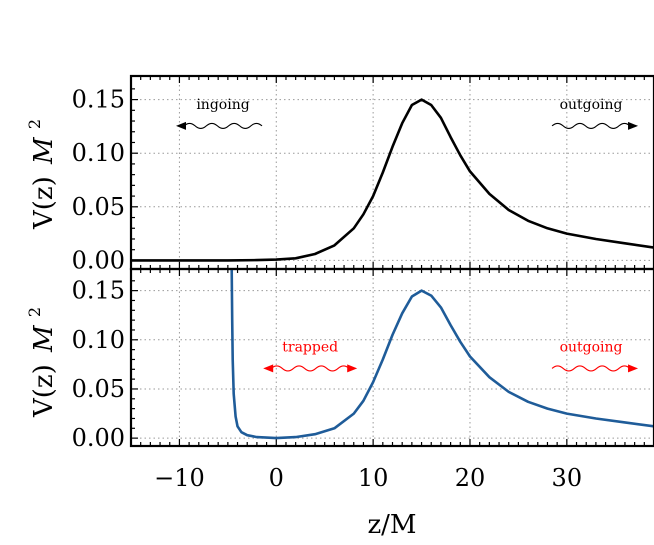 This screenshot has width=654, height=545. I want to click on x-tick-label: −10, so click(179, 478).